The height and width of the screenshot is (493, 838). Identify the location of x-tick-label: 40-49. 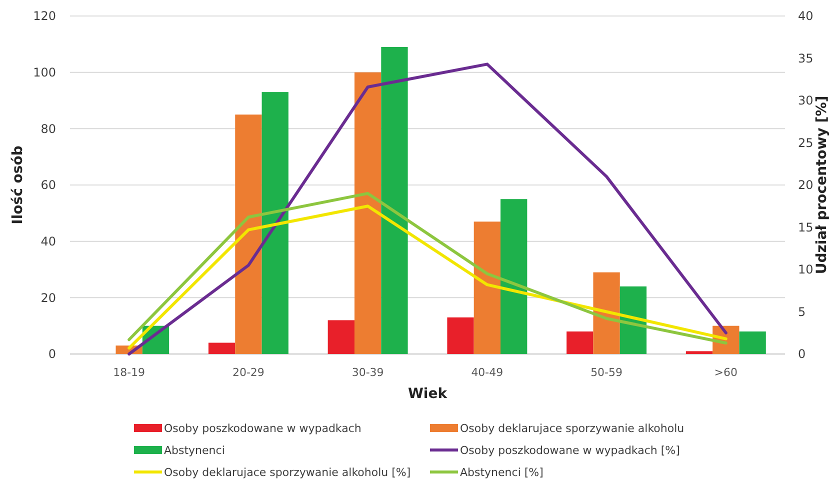
(487, 372).